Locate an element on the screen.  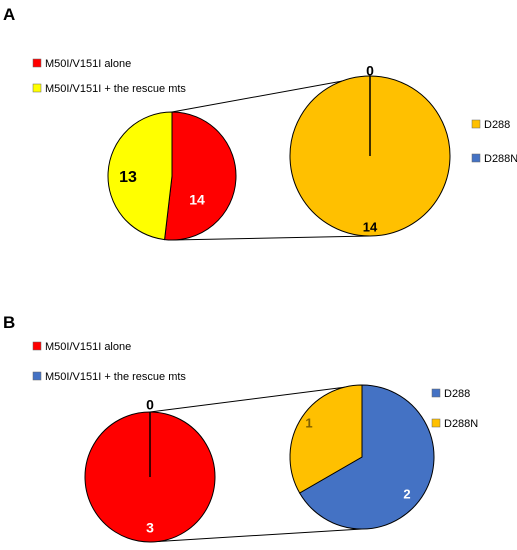
panel-letter: A is located at coordinates (9, 14).